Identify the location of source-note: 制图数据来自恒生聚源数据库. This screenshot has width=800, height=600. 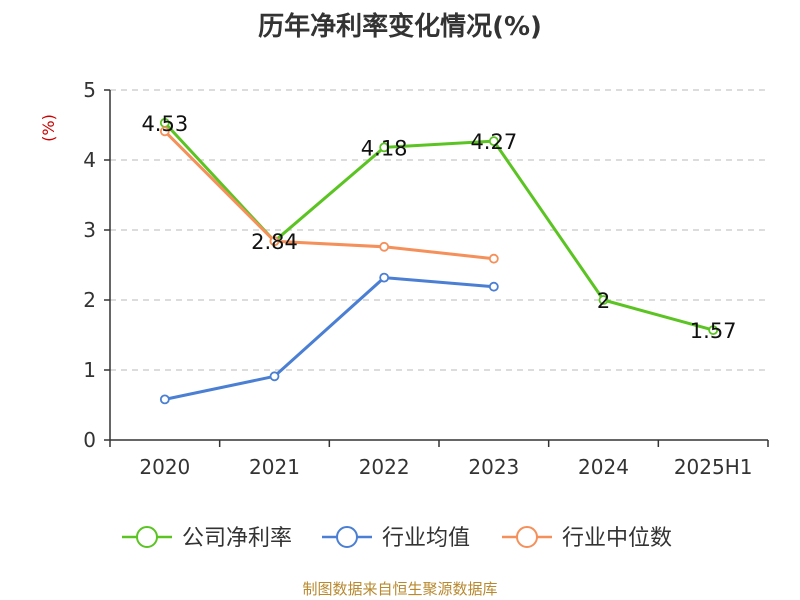
(400, 589).